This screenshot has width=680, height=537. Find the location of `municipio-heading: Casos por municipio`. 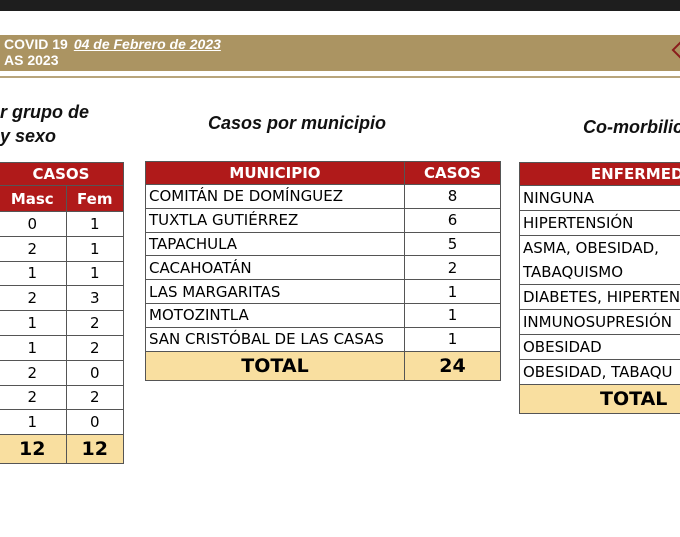

municipio-heading: Casos por municipio is located at coordinates (297, 123).